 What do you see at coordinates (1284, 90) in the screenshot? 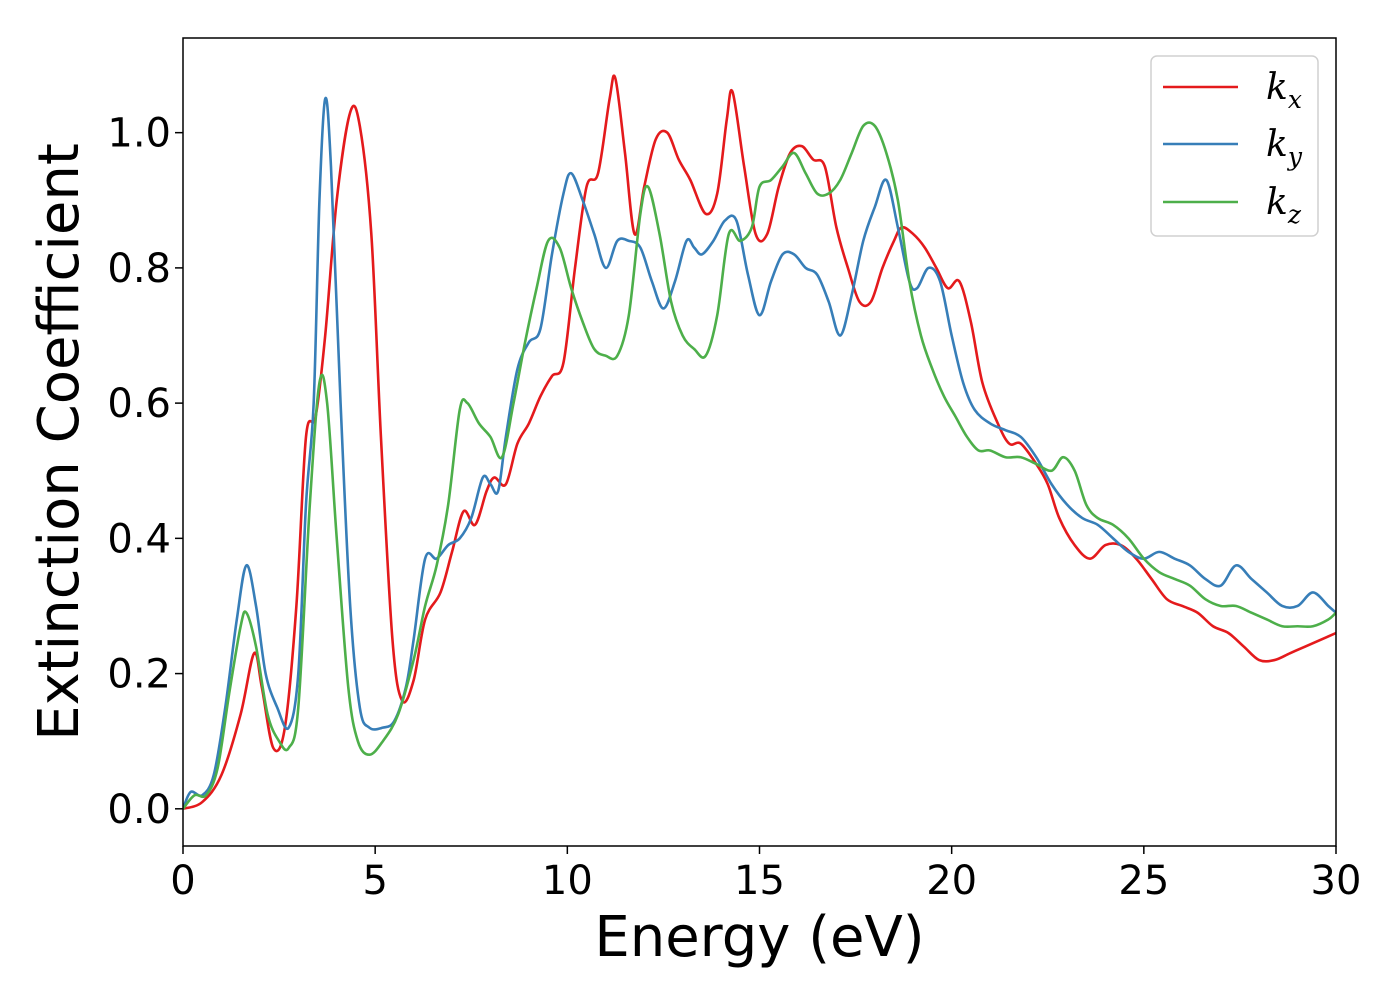
I see `legend-label-x: kx` at bounding box center [1284, 90].